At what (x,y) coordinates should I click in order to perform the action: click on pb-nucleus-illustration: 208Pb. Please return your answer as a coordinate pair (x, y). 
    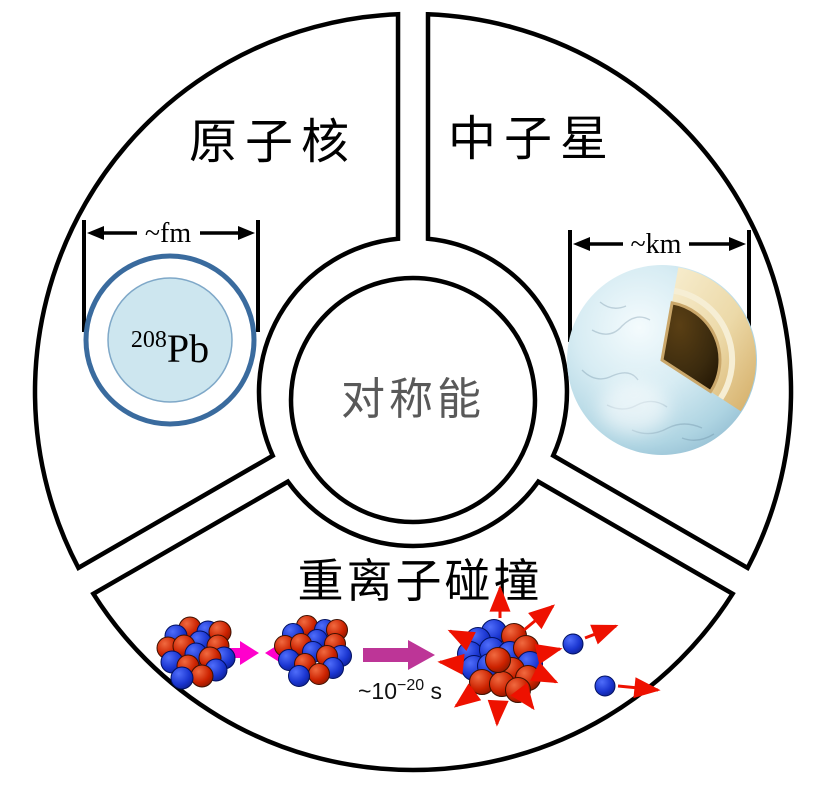
    Looking at the image, I should click on (170, 340).